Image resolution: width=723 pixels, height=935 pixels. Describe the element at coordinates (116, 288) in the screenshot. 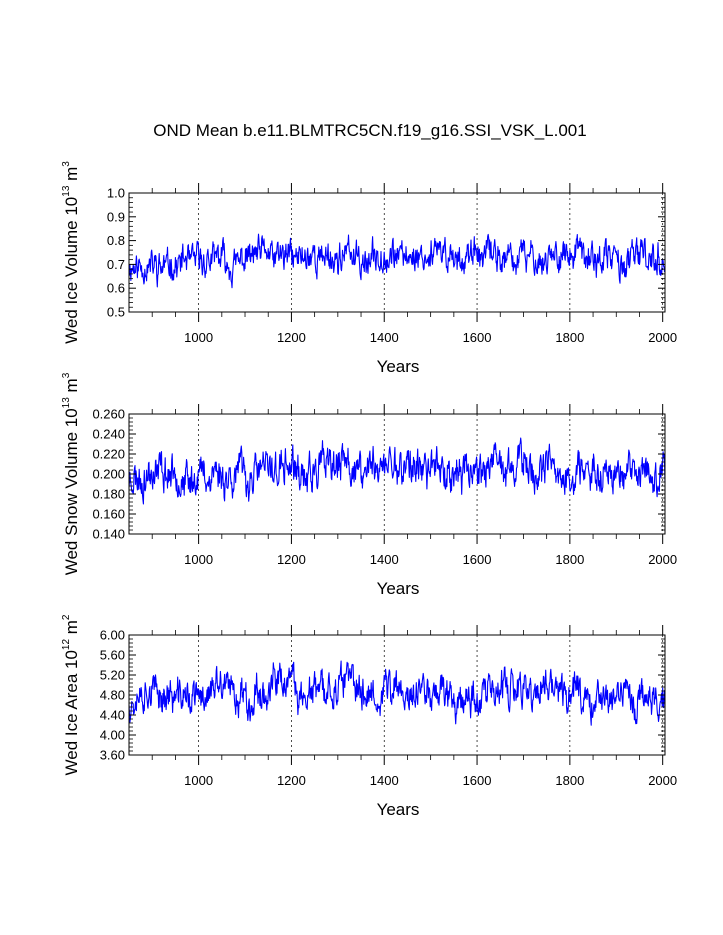

I see `y-tick-label: 0.6` at that location.